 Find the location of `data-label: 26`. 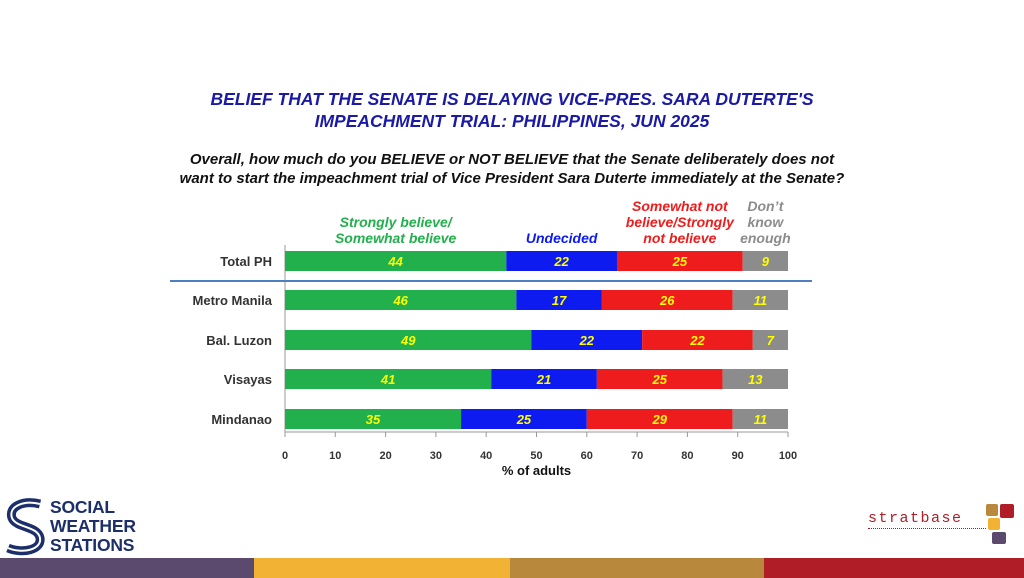

data-label: 26 is located at coordinates (667, 300).